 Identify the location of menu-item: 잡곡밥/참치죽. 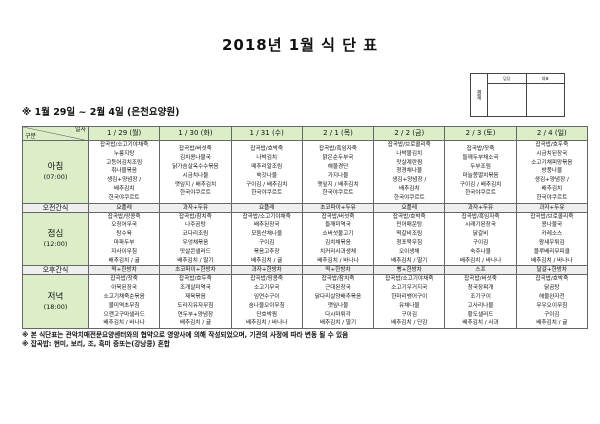
(338, 279).